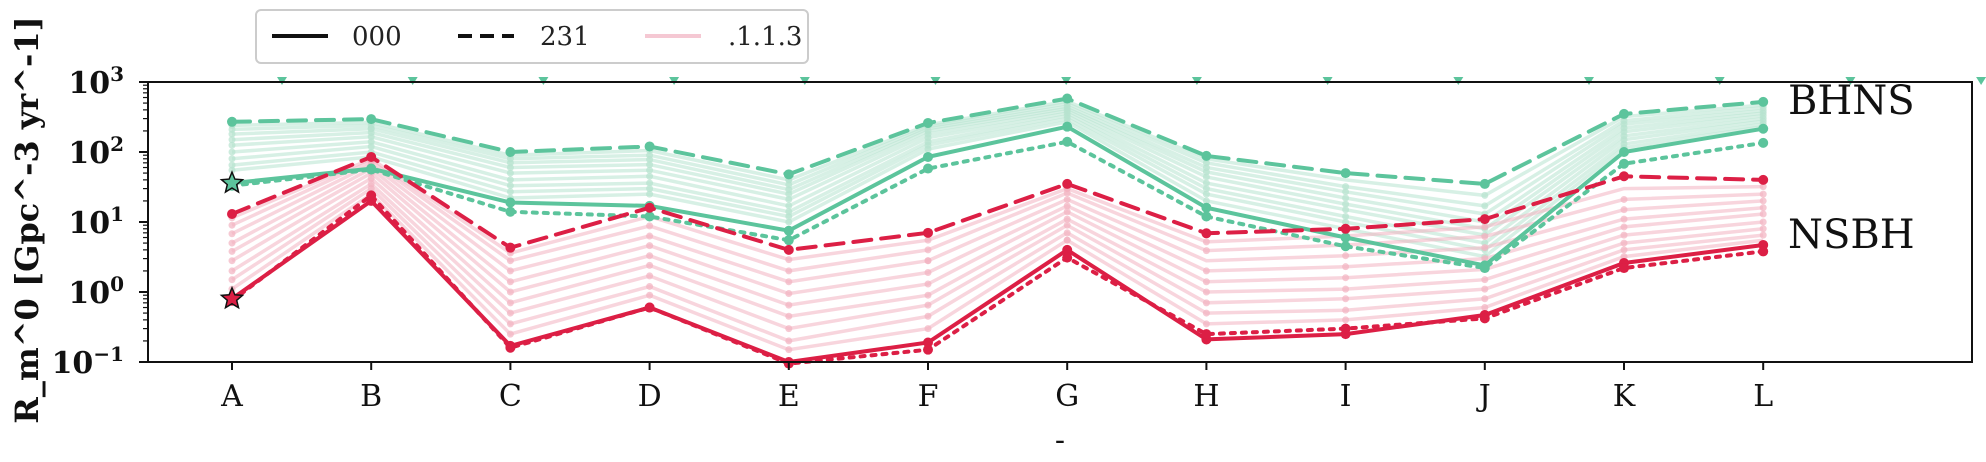 The width and height of the screenshot is (1986, 462). I want to click on x-tick-label: J, so click(1483, 396).